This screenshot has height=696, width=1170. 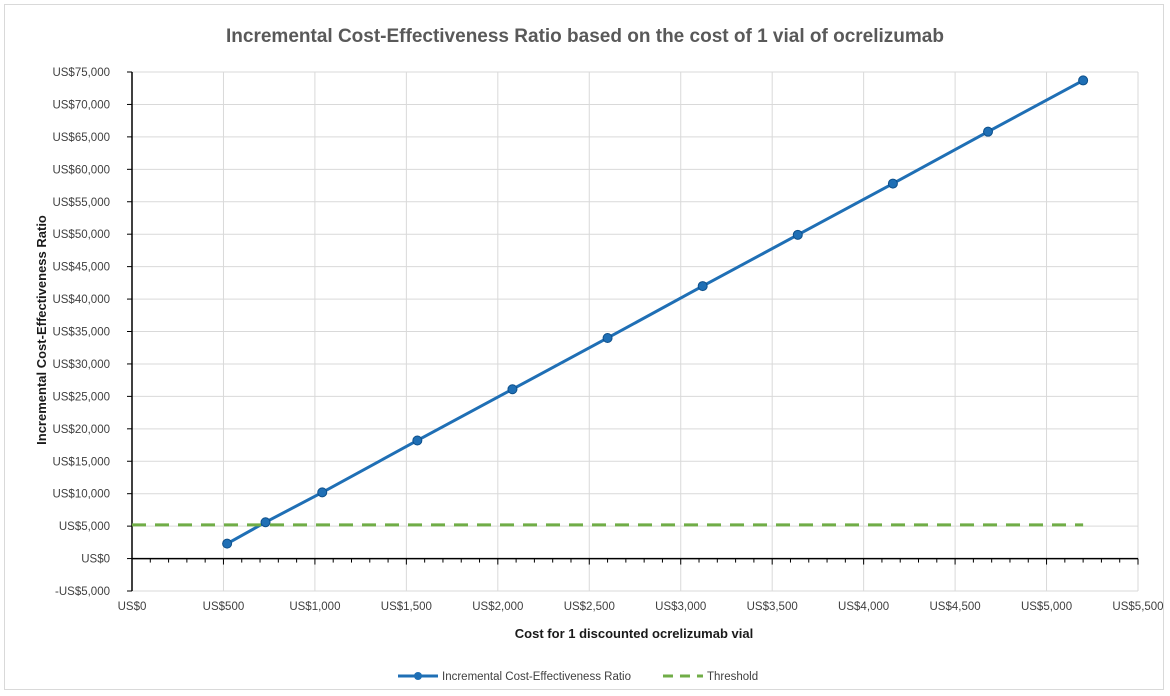 What do you see at coordinates (81, 268) in the screenshot?
I see `y-tick-label: US$45,000` at bounding box center [81, 268].